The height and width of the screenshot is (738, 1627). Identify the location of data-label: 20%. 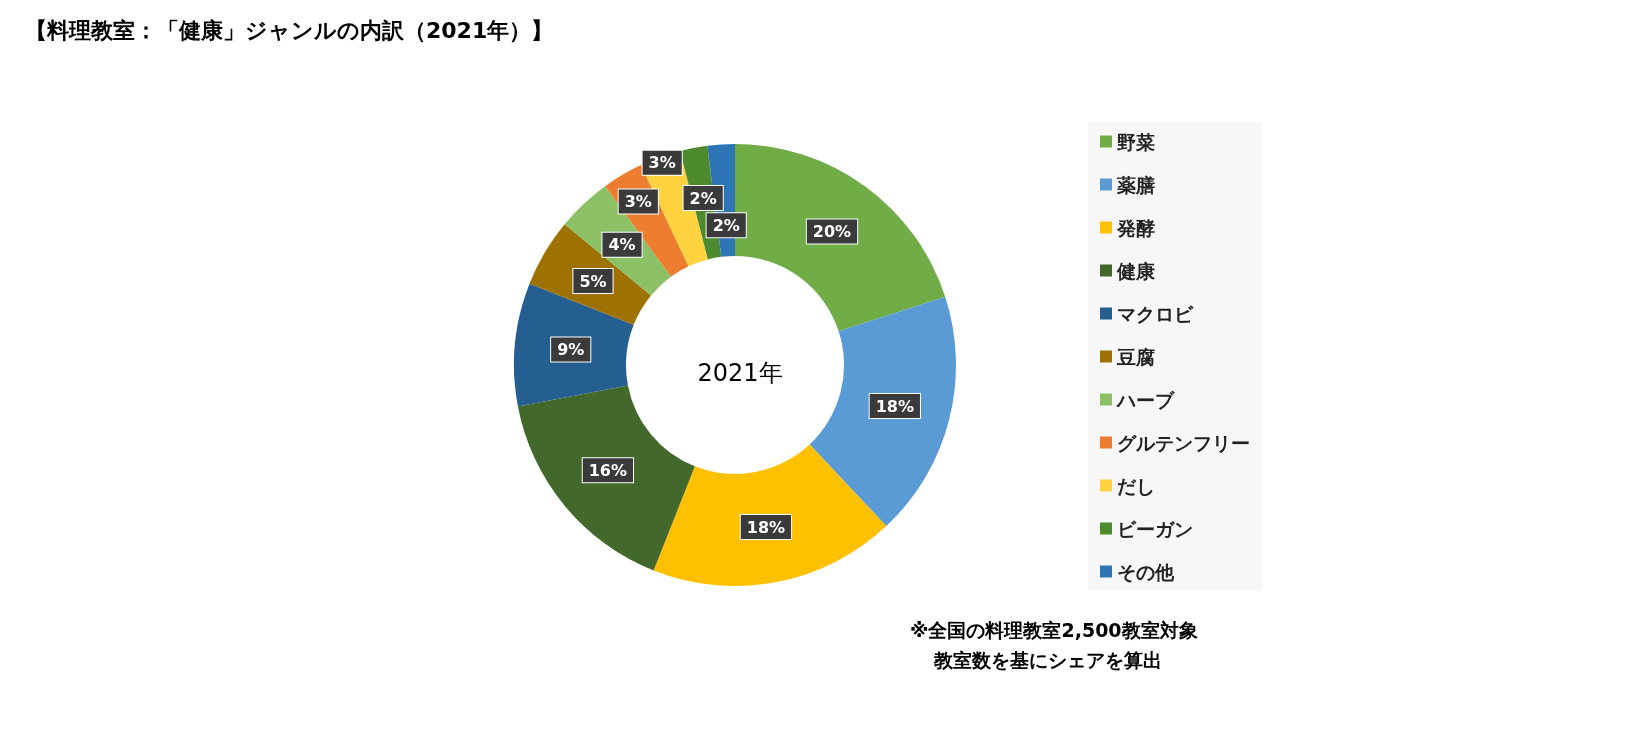
(832, 232).